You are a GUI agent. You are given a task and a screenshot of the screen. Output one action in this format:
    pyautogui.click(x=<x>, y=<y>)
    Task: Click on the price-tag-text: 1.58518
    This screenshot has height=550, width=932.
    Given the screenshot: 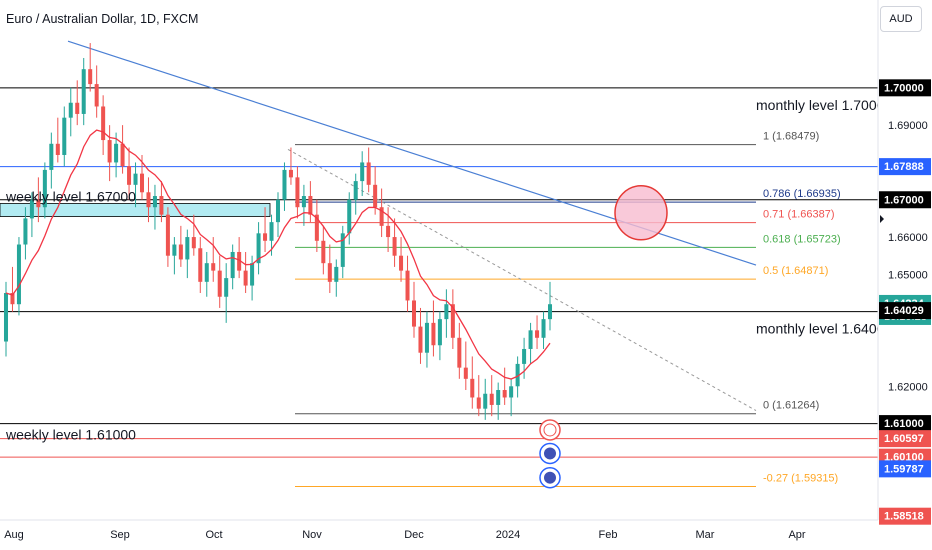 What is the action you would take?
    pyautogui.click(x=904, y=517)
    